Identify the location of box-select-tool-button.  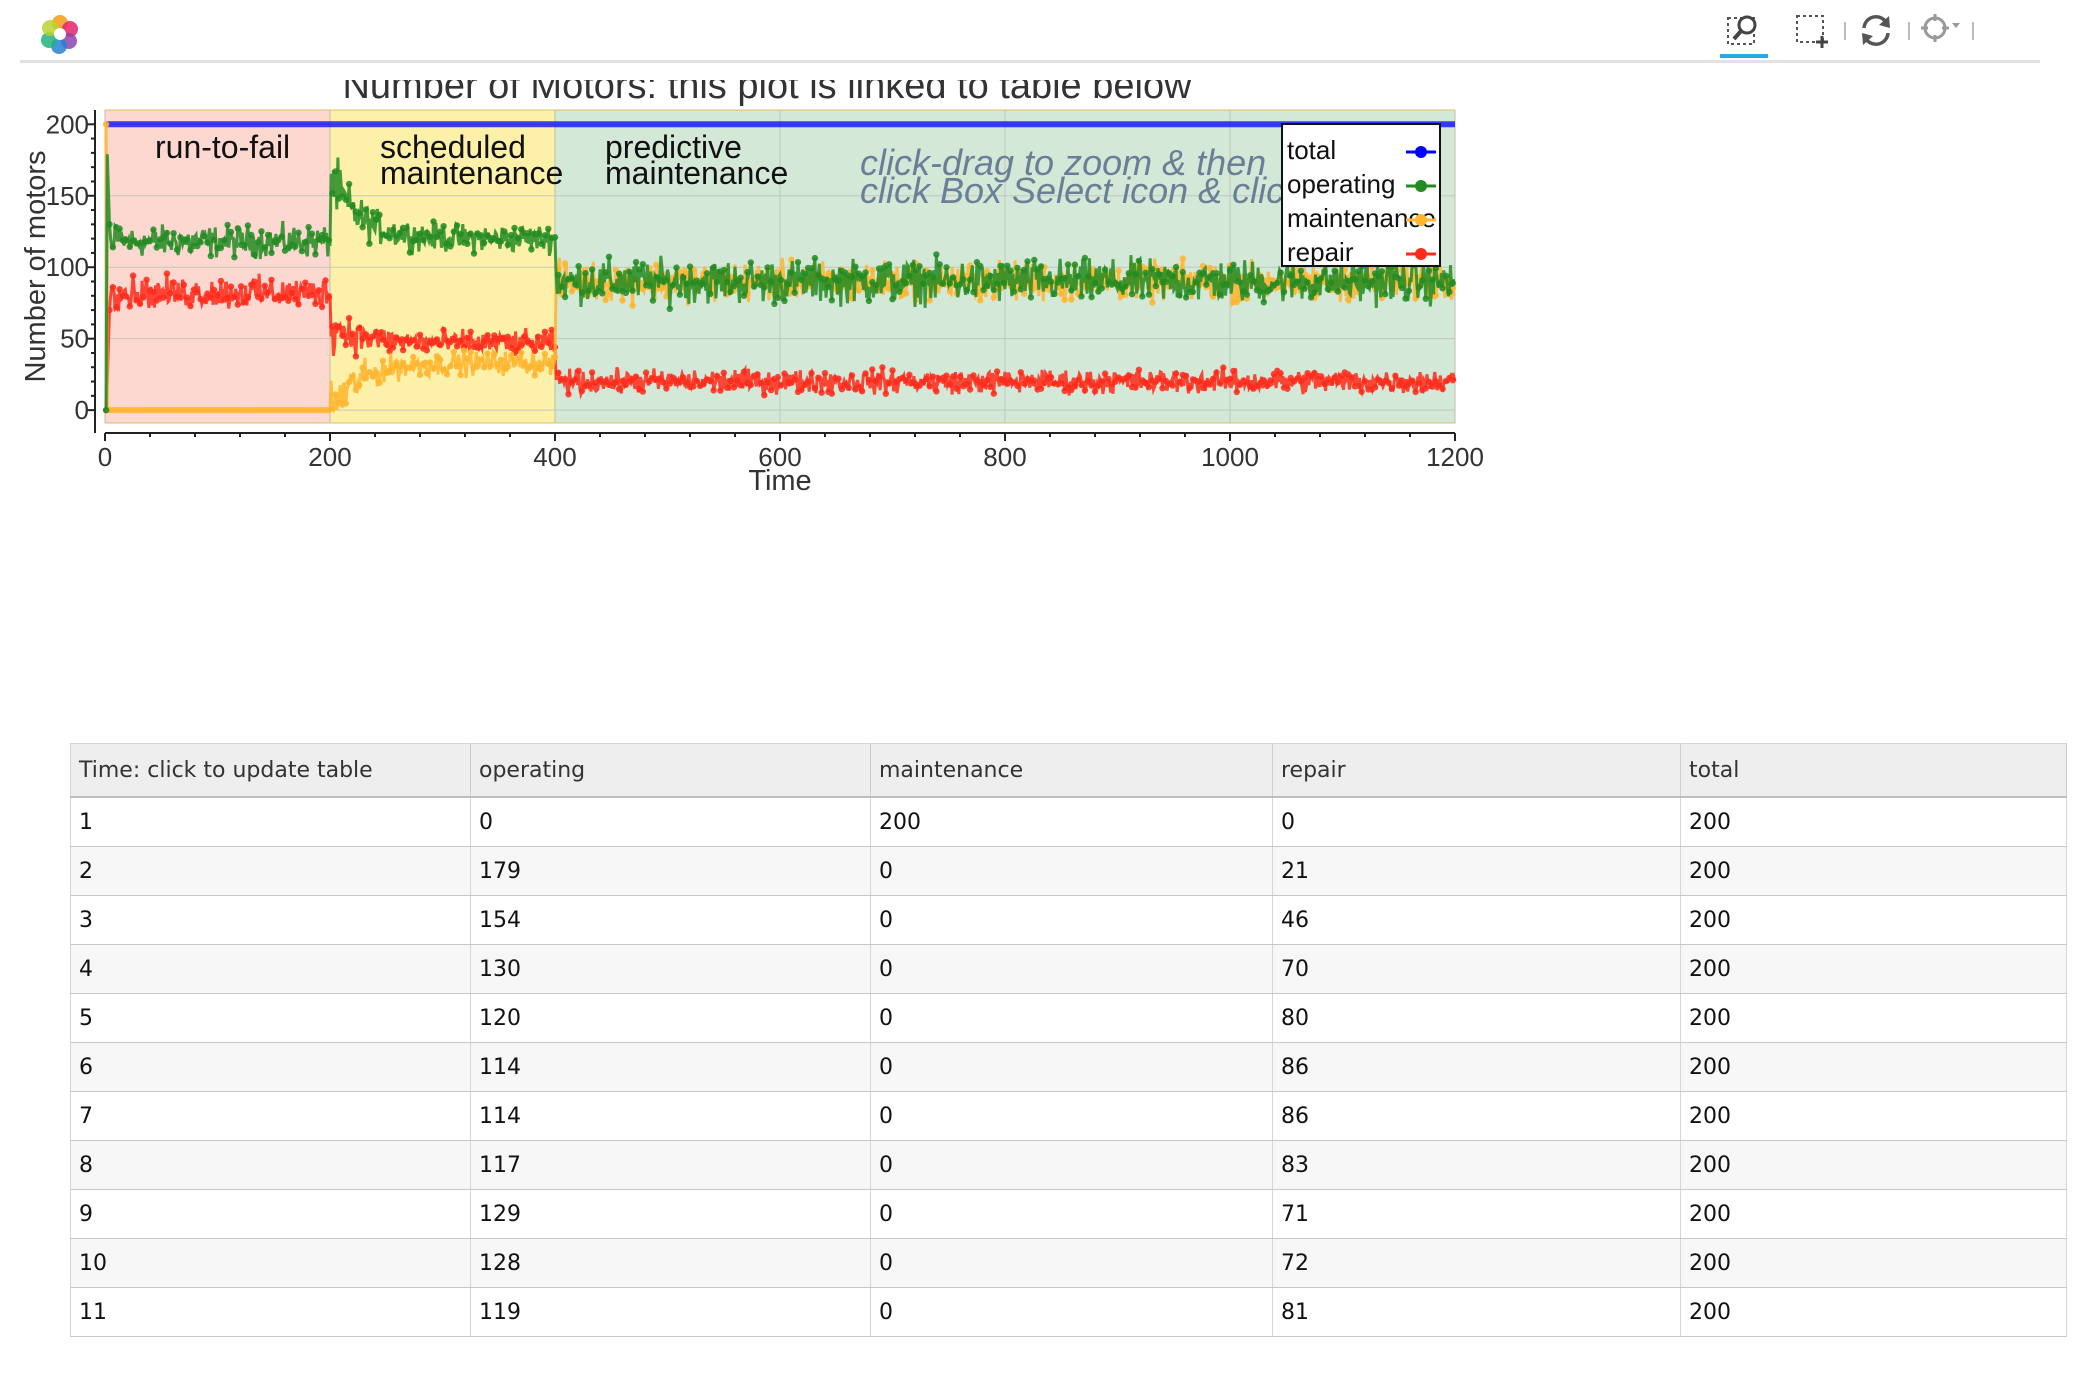
(1812, 32).